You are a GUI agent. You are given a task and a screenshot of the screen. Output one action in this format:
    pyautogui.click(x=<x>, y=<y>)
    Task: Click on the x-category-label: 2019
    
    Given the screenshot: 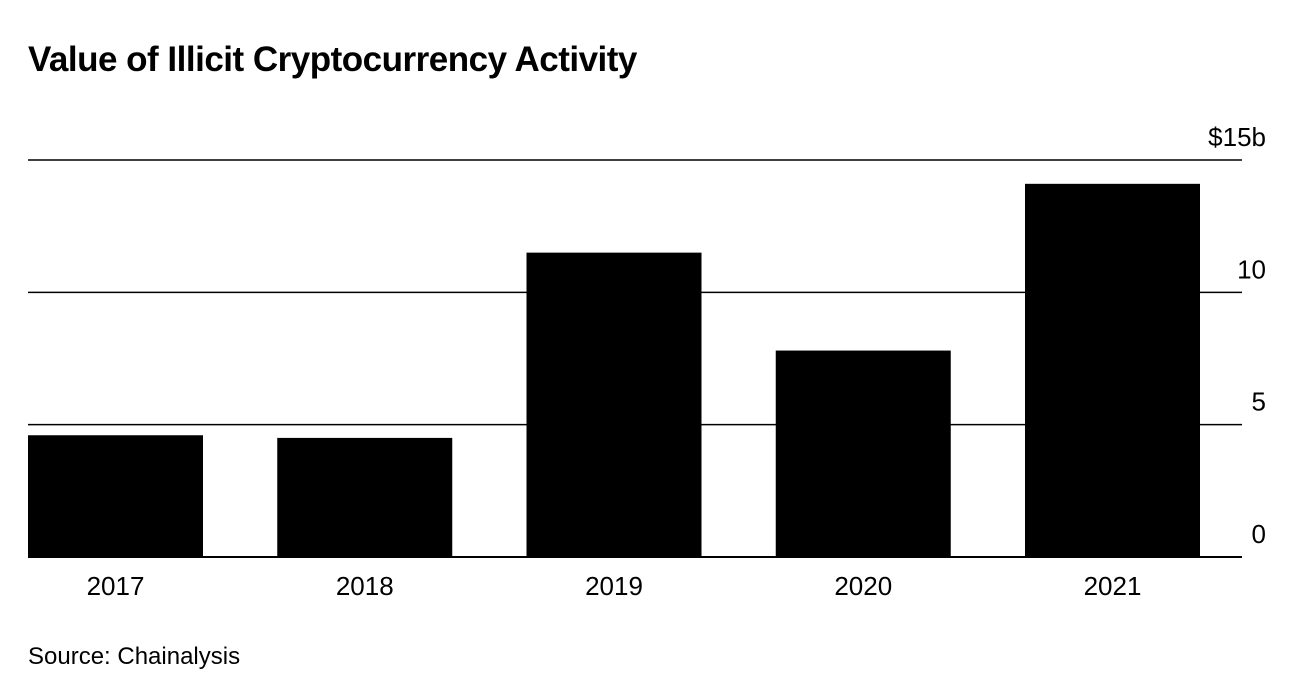 What is the action you would take?
    pyautogui.click(x=614, y=586)
    